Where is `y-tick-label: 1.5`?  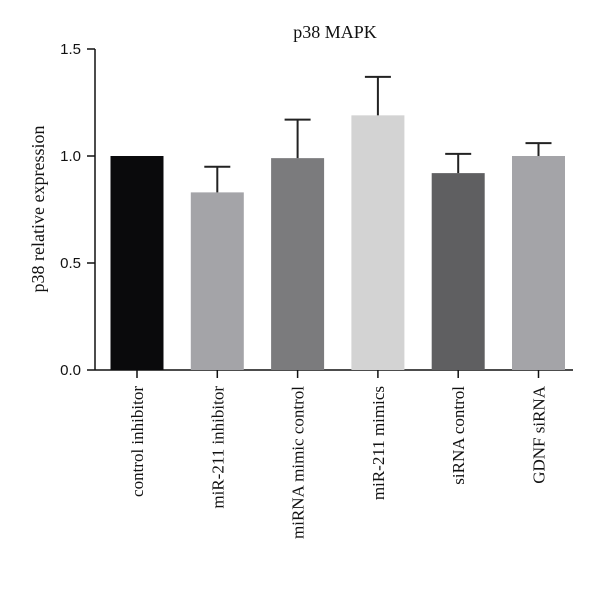
y-tick-label: 1.5 is located at coordinates (70, 49).